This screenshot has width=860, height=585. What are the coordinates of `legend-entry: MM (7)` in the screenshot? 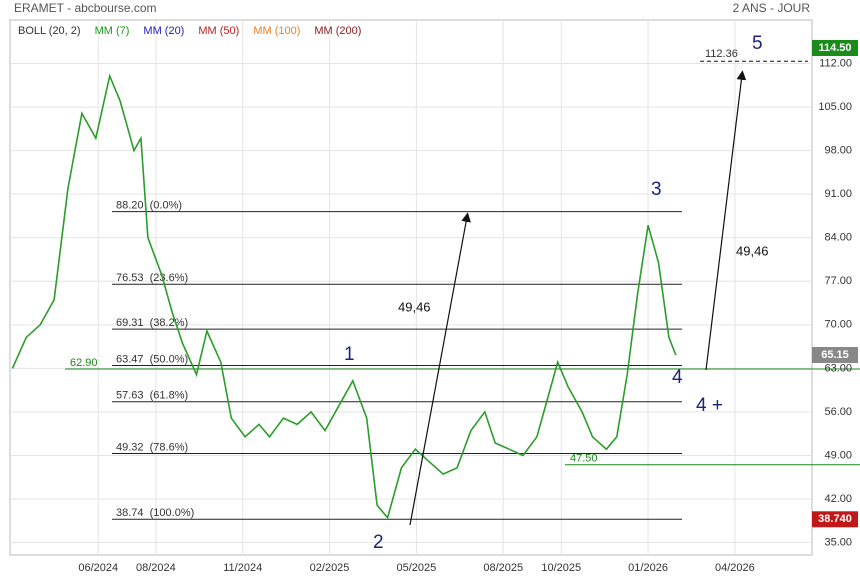 It's located at (112, 31).